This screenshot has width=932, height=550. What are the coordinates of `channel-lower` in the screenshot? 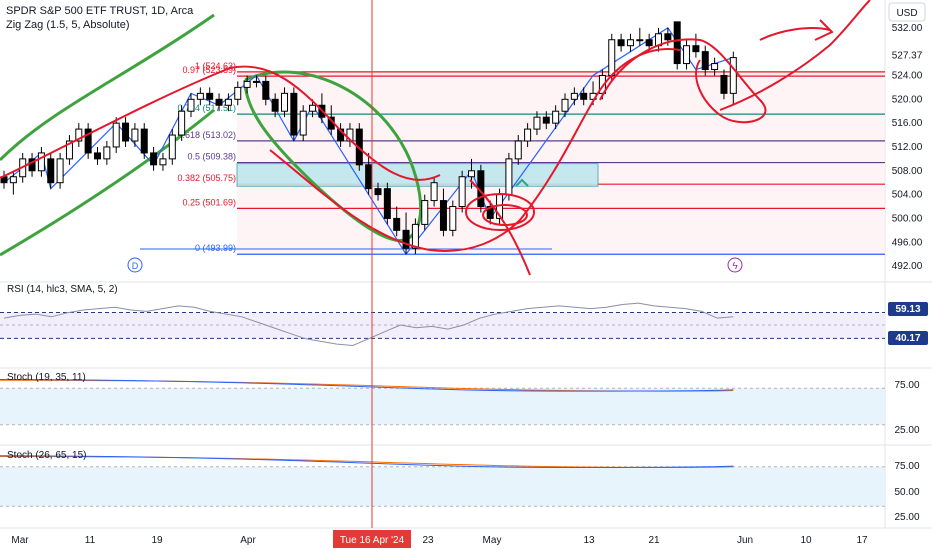 It's located at (107, 182).